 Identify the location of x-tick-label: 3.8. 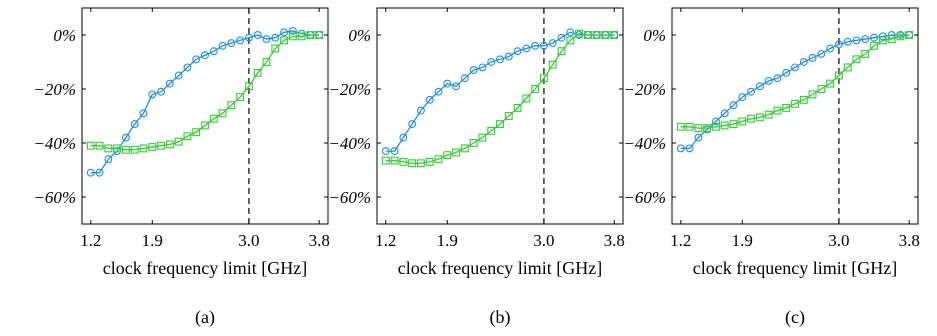
(909, 240).